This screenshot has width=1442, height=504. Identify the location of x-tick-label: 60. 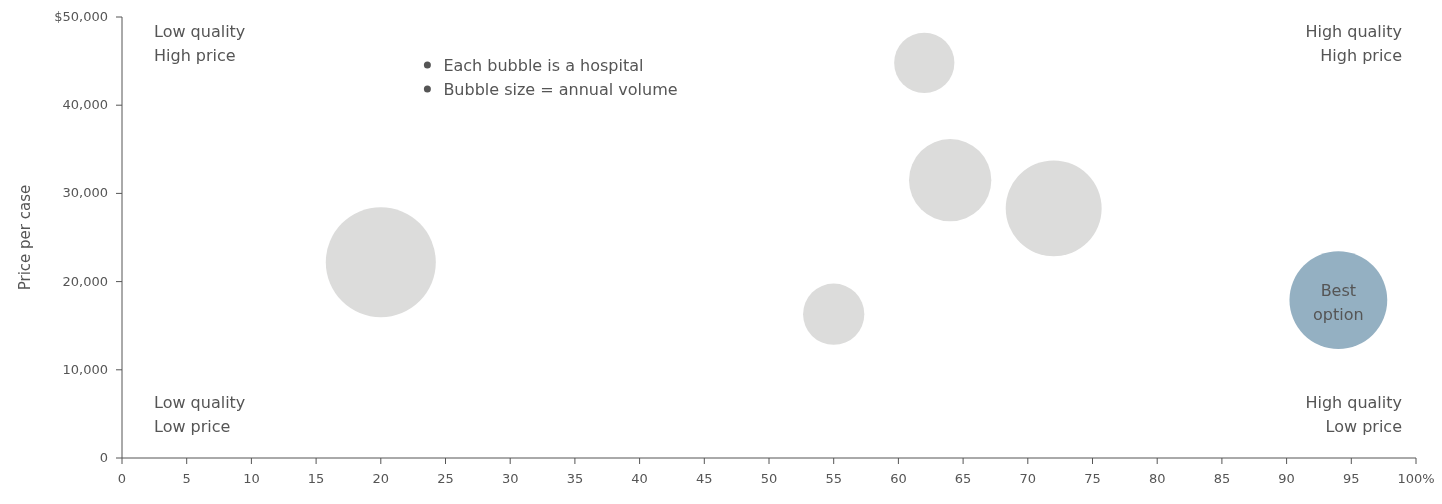
(898, 478).